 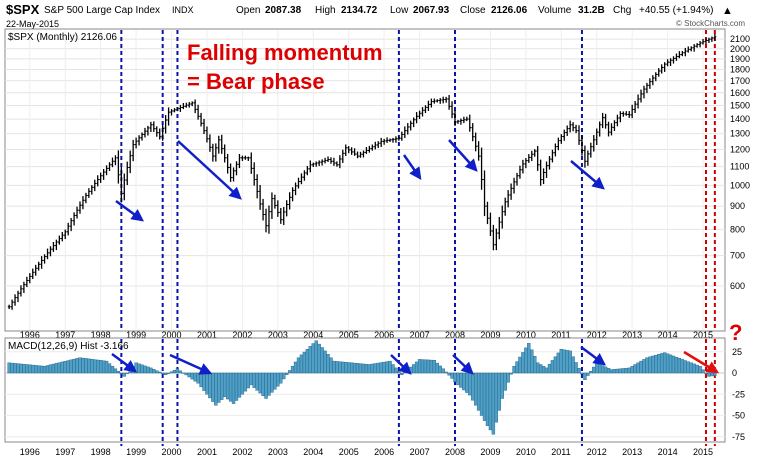 I want to click on symbol-label: $SPX, so click(x=23, y=9).